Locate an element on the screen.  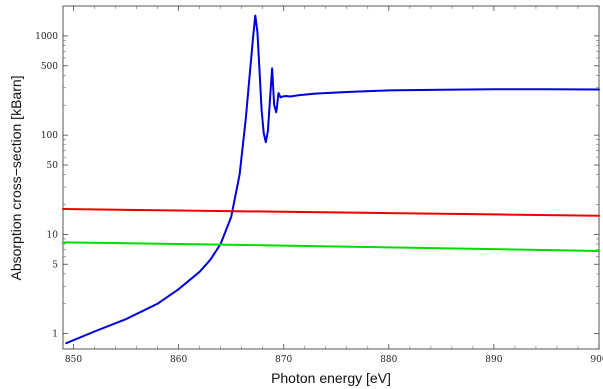
y-tick-label: 1 is located at coordinates (55, 335).